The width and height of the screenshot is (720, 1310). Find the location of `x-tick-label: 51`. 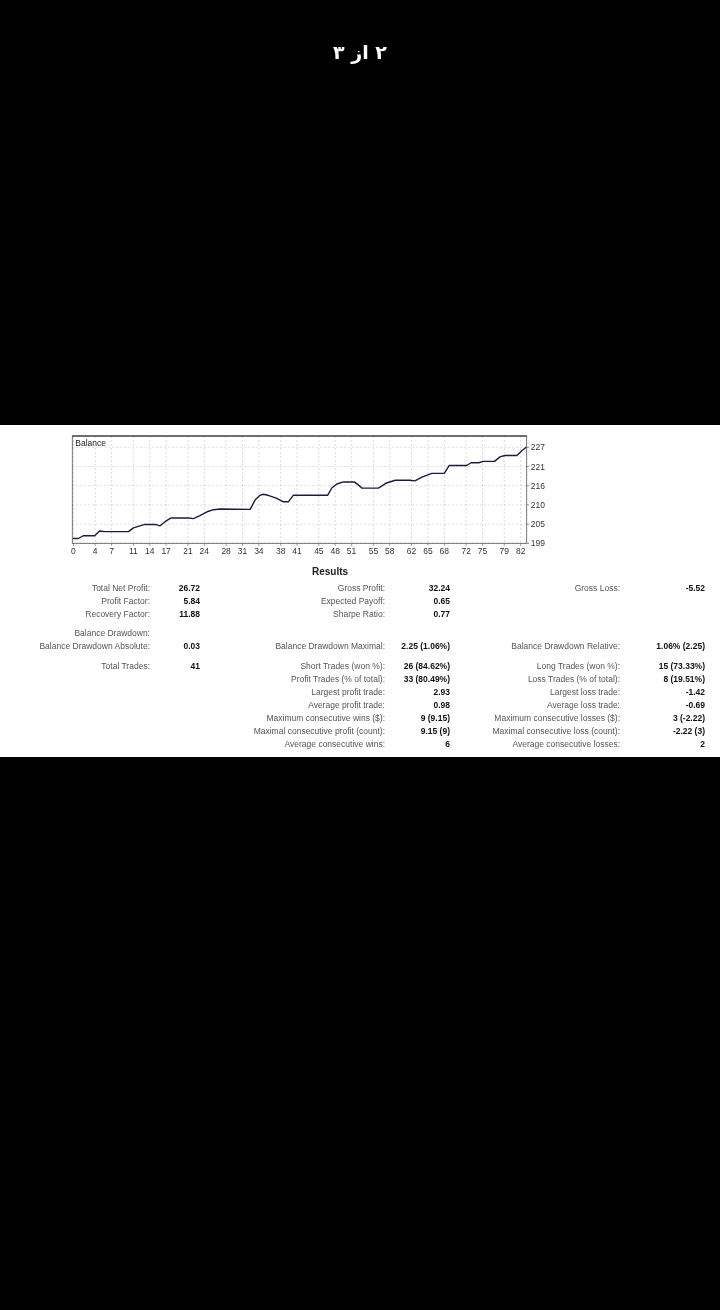

x-tick-label: 51 is located at coordinates (351, 551).